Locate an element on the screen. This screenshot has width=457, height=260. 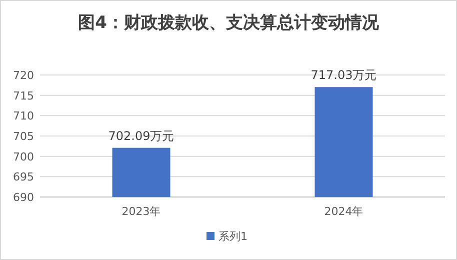
y-tick-label: 705 is located at coordinates (23, 136).